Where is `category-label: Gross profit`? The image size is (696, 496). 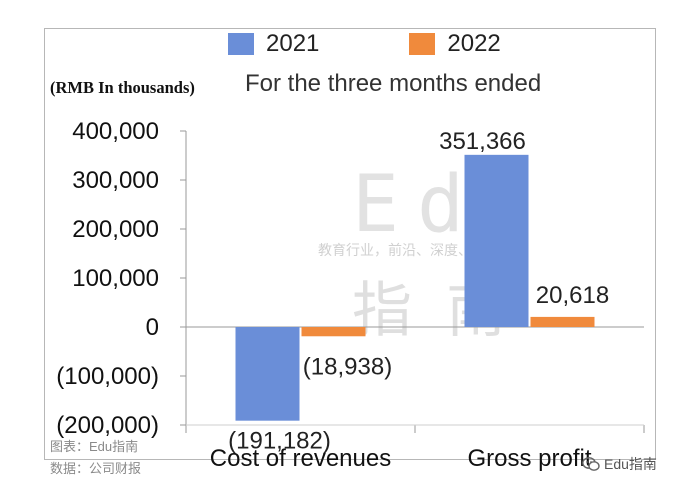
category-label: Gross profit is located at coordinates (529, 458).